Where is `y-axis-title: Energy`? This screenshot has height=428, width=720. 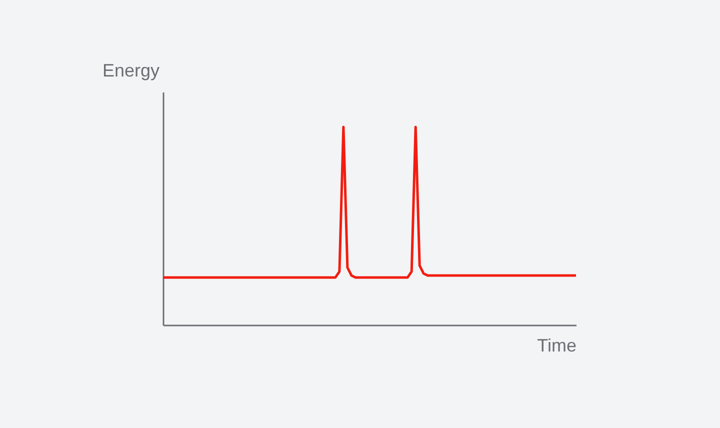
y-axis-title: Energy is located at coordinates (131, 70).